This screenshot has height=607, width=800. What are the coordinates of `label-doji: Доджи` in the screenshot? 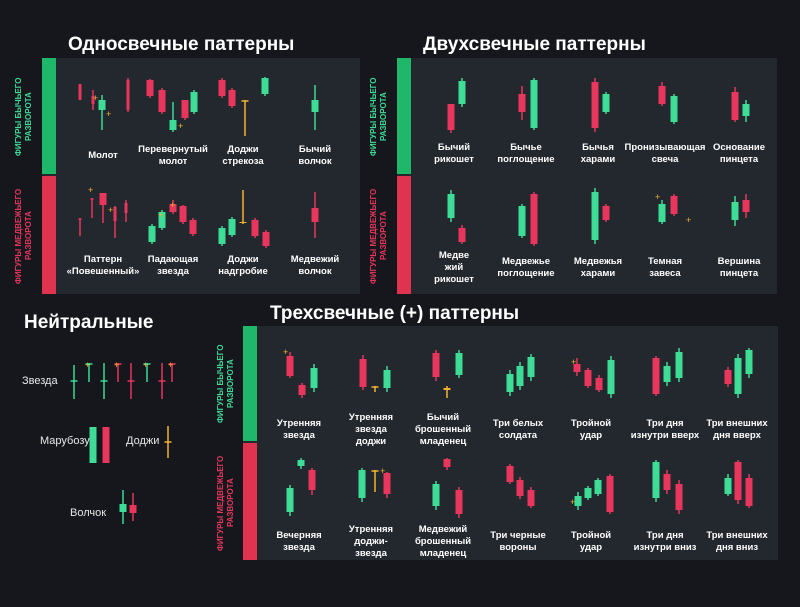 It's located at (143, 441).